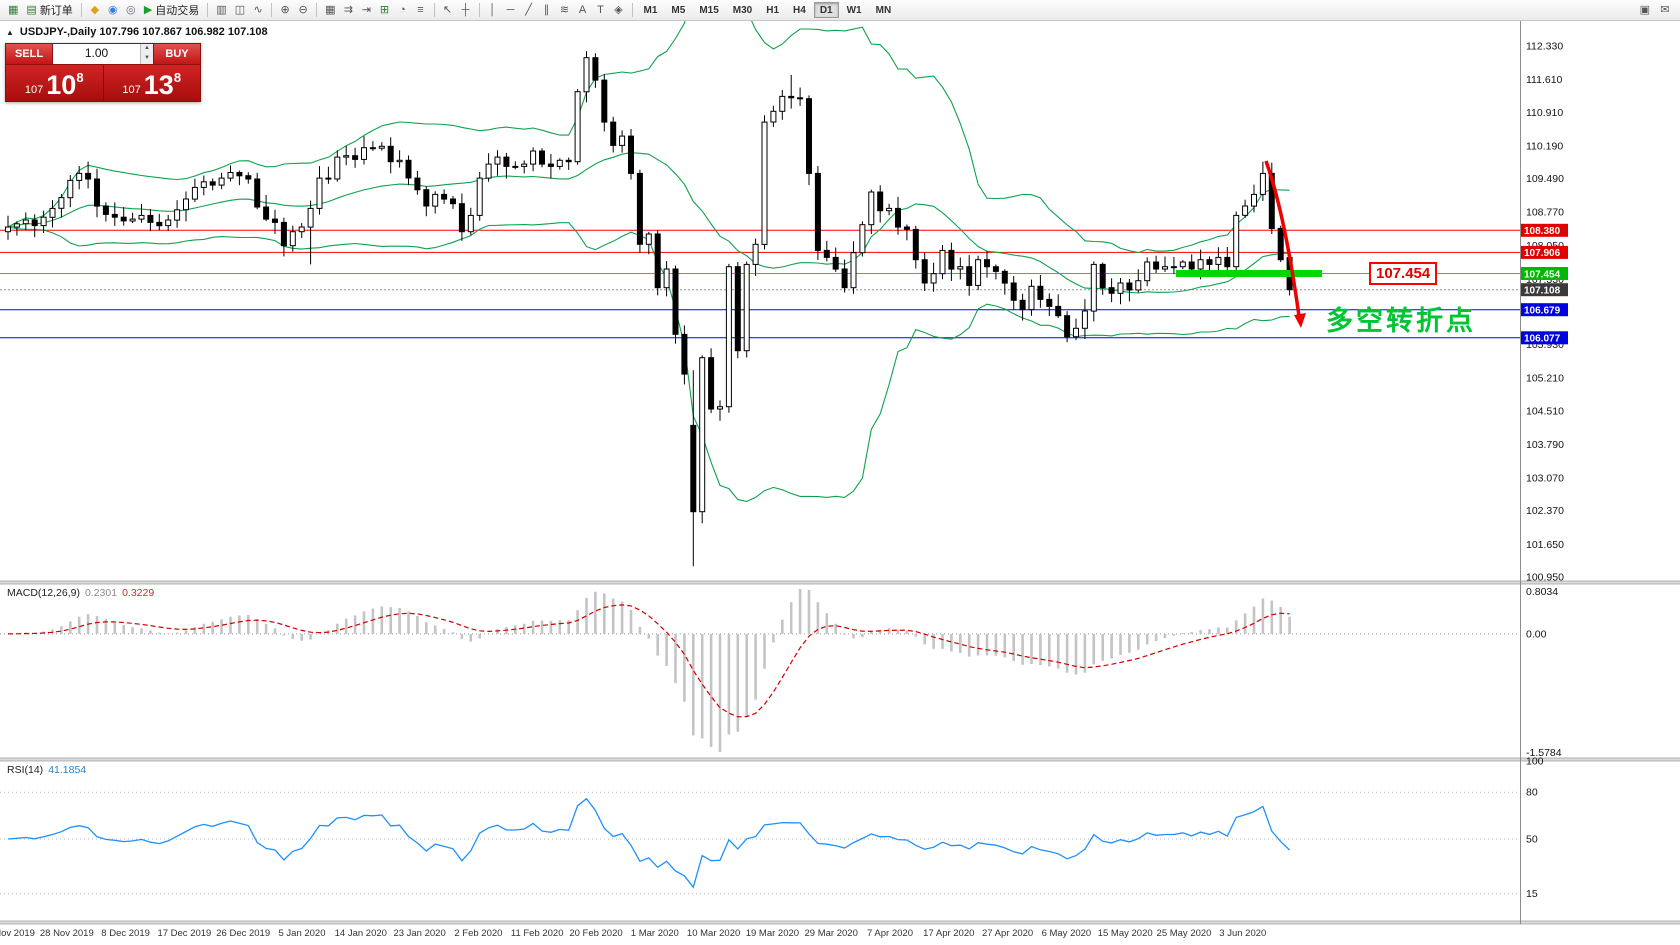 The width and height of the screenshot is (1680, 945). Describe the element at coordinates (1282, 238) in the screenshot. I see `down-arrow-annotation` at that location.